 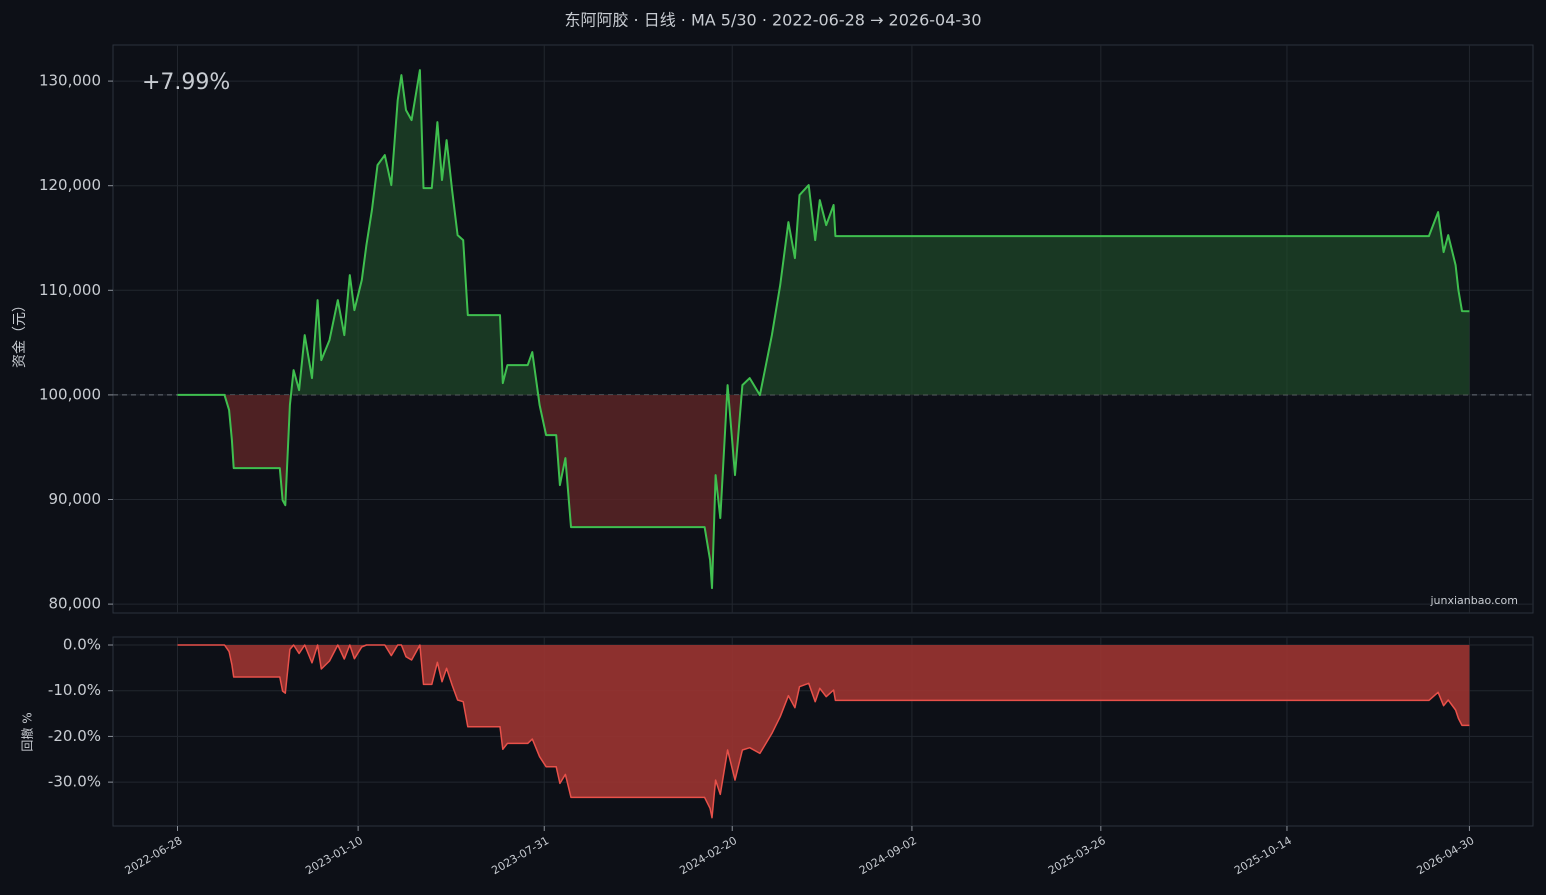 I want to click on y-tick-label: 130,000, so click(x=70, y=81).